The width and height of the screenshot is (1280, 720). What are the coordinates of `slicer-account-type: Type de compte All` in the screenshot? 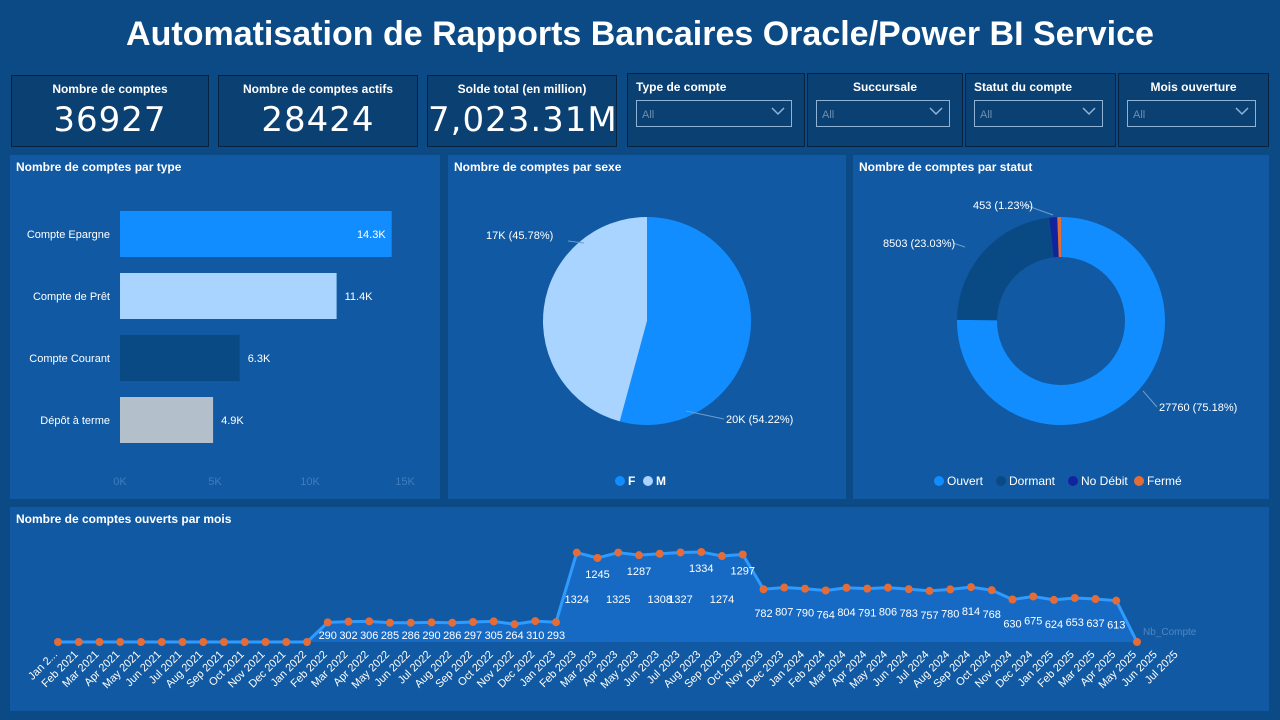 It's located at (716, 110).